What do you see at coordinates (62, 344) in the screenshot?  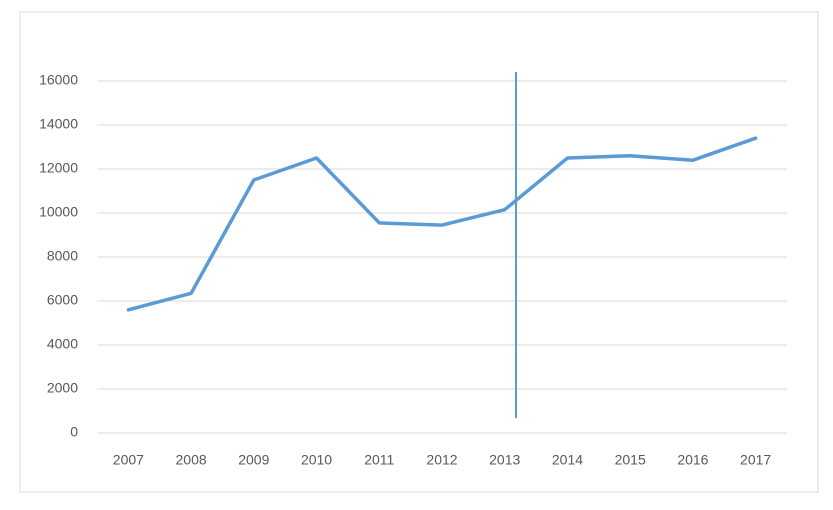 I see `y-tick-label: 4000` at bounding box center [62, 344].